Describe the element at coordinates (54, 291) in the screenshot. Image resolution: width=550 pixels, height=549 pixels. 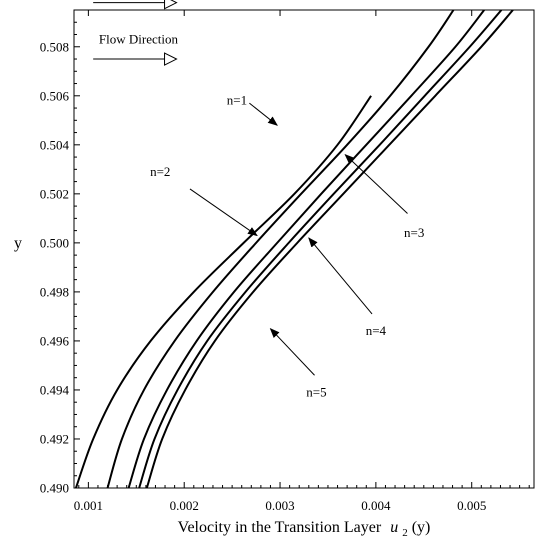
I see `y-tick-label: 0.498` at that location.